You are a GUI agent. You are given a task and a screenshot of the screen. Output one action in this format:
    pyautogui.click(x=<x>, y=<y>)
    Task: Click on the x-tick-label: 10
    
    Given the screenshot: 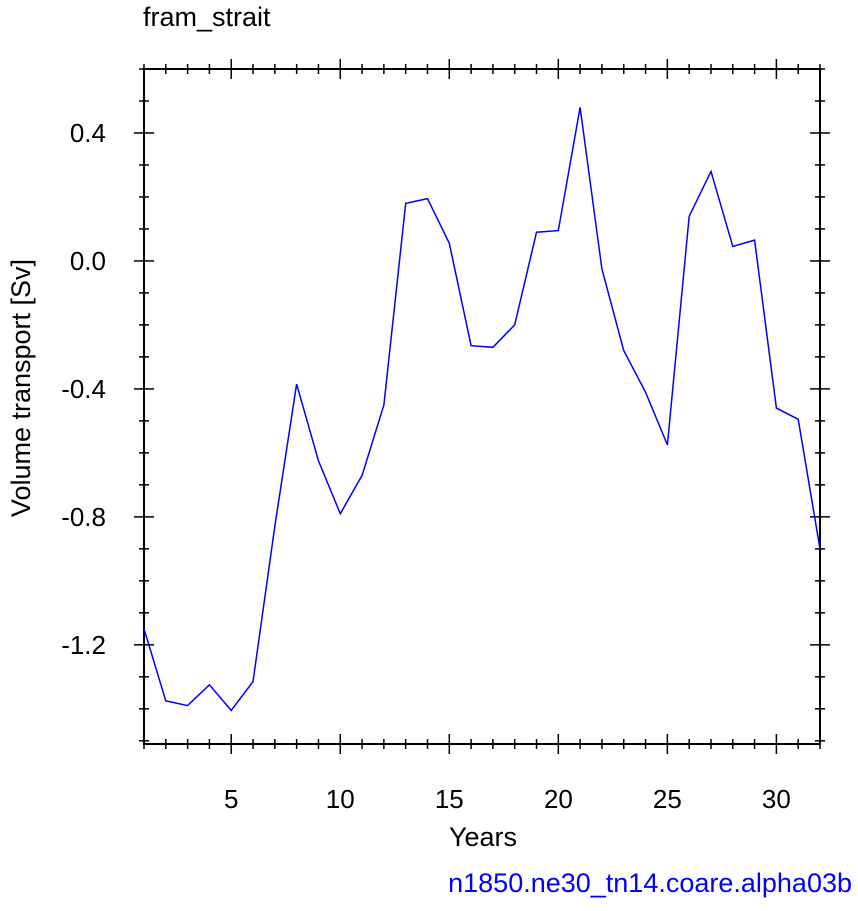 What is the action you would take?
    pyautogui.click(x=340, y=799)
    